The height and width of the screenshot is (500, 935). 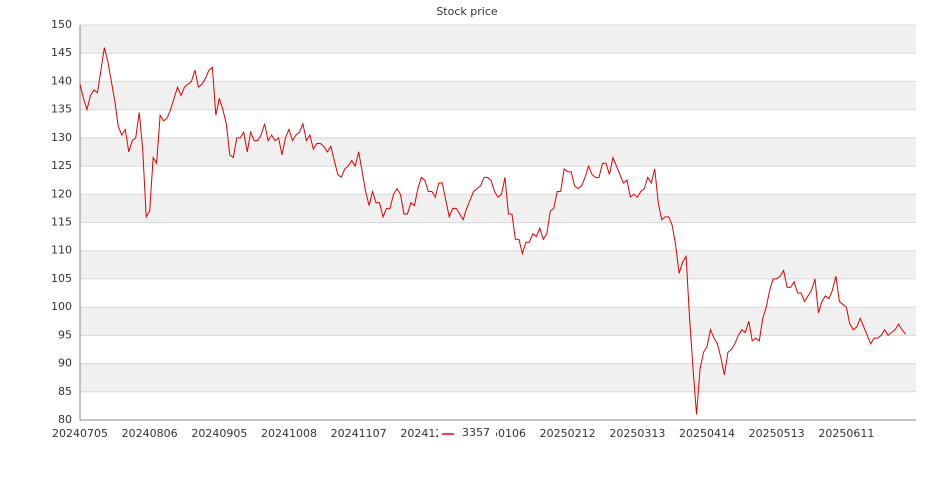 I want to click on y-tick-label: 135, so click(x=61, y=109).